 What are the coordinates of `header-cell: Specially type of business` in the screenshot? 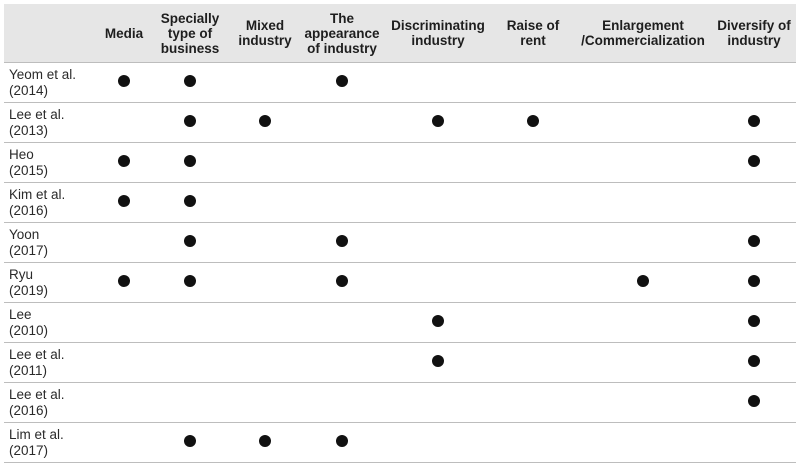 It's located at (190, 33).